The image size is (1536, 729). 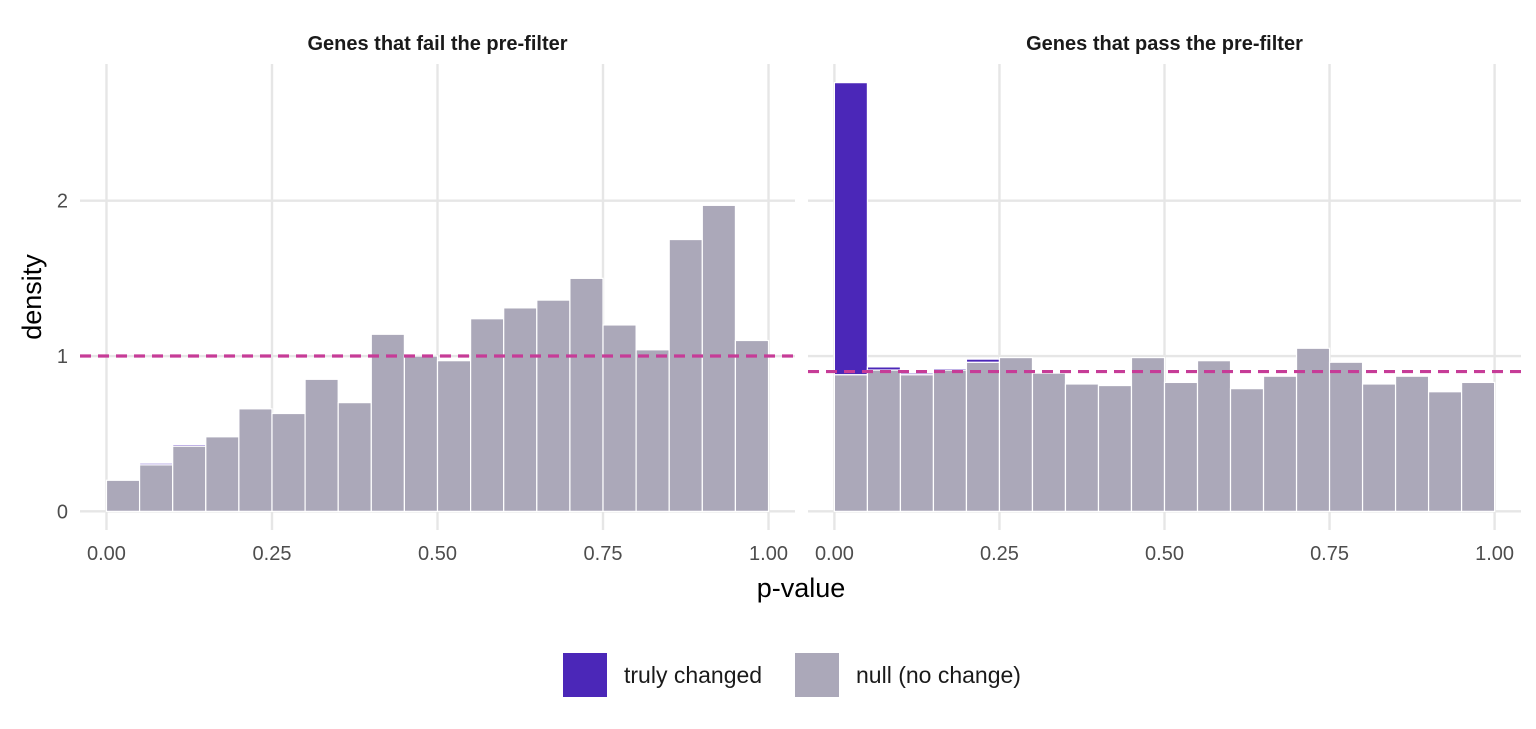 I want to click on x-axis-title: p-value, so click(x=801, y=588).